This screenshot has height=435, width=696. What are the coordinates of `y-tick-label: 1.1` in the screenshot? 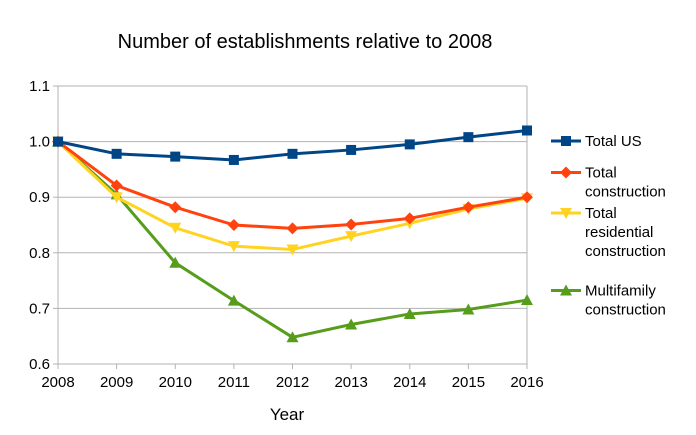 It's located at (39, 86).